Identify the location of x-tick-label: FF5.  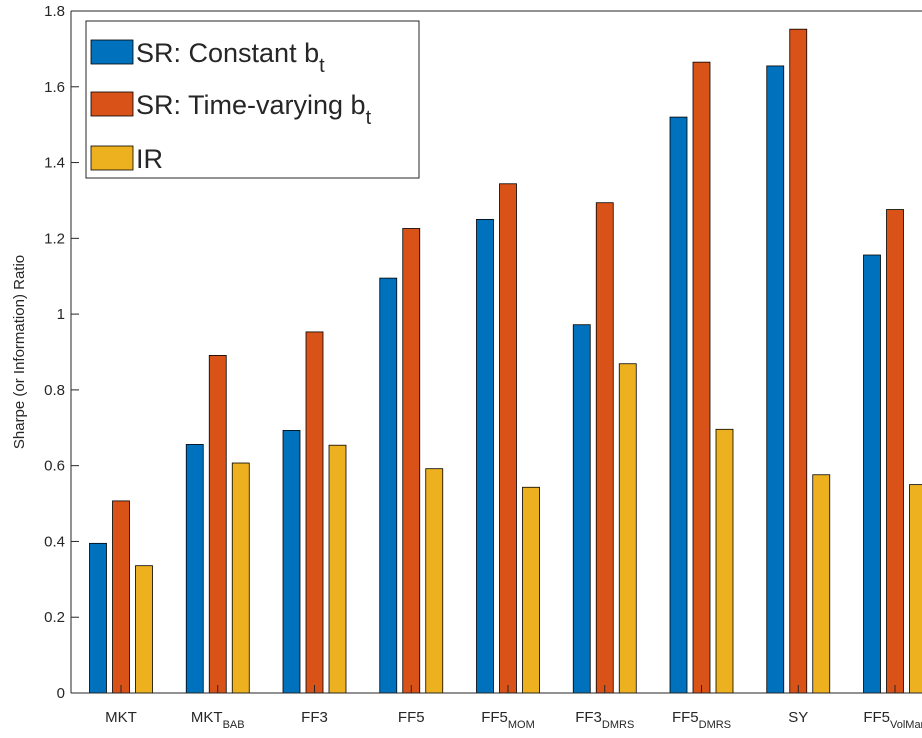
(411, 717).